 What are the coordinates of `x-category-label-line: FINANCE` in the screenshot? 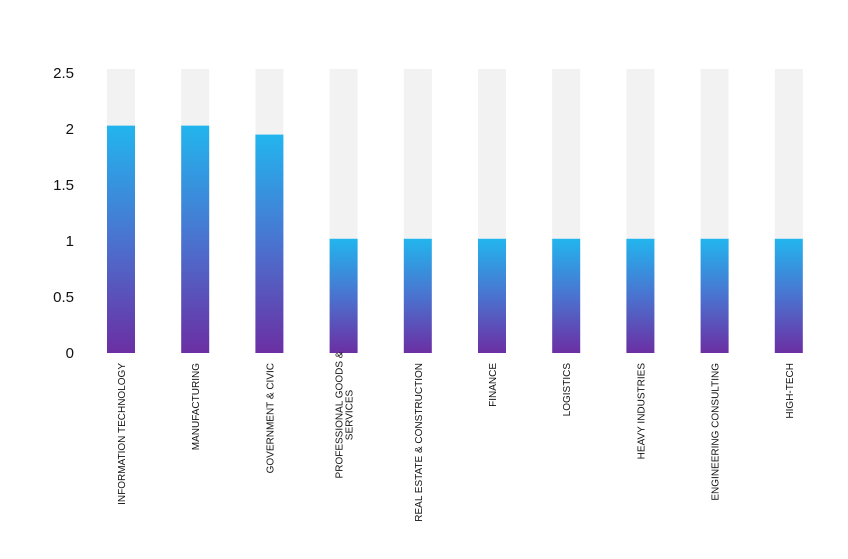 It's located at (493, 385).